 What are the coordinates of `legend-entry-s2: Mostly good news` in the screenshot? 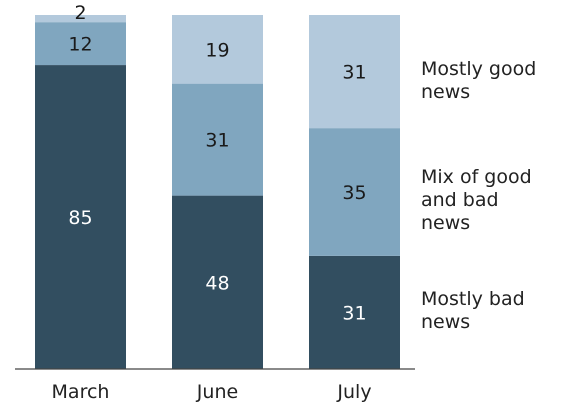 It's located at (478, 80).